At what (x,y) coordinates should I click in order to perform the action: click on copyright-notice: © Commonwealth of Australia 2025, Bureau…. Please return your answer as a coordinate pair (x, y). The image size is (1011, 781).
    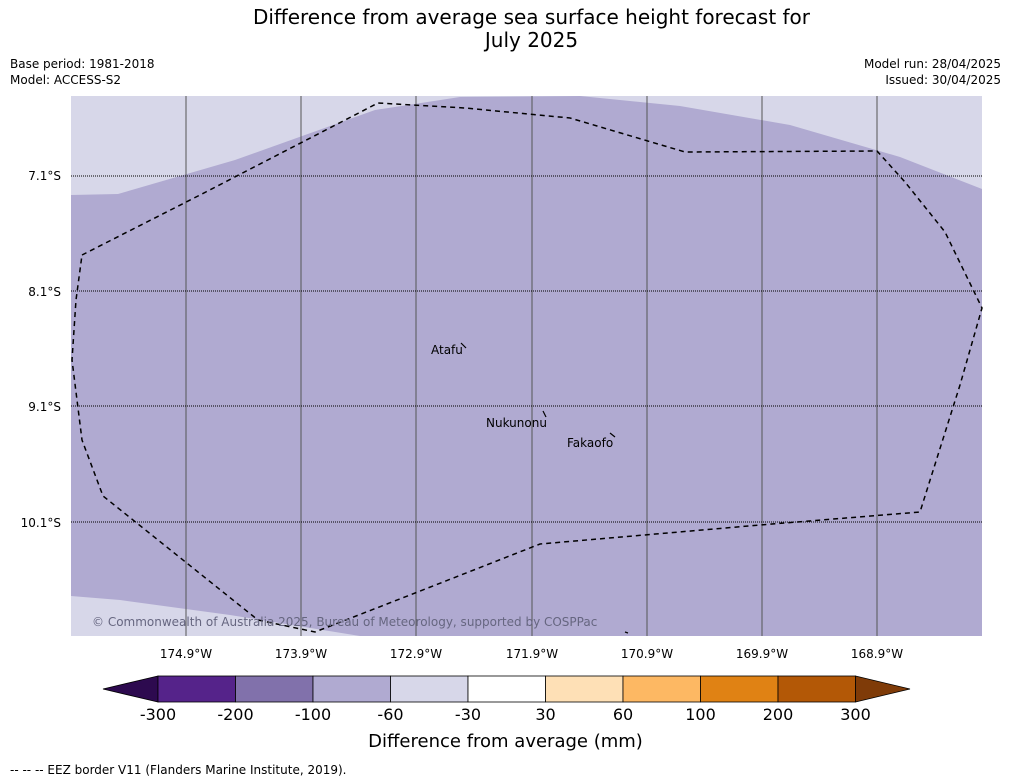
    Looking at the image, I should click on (344, 622).